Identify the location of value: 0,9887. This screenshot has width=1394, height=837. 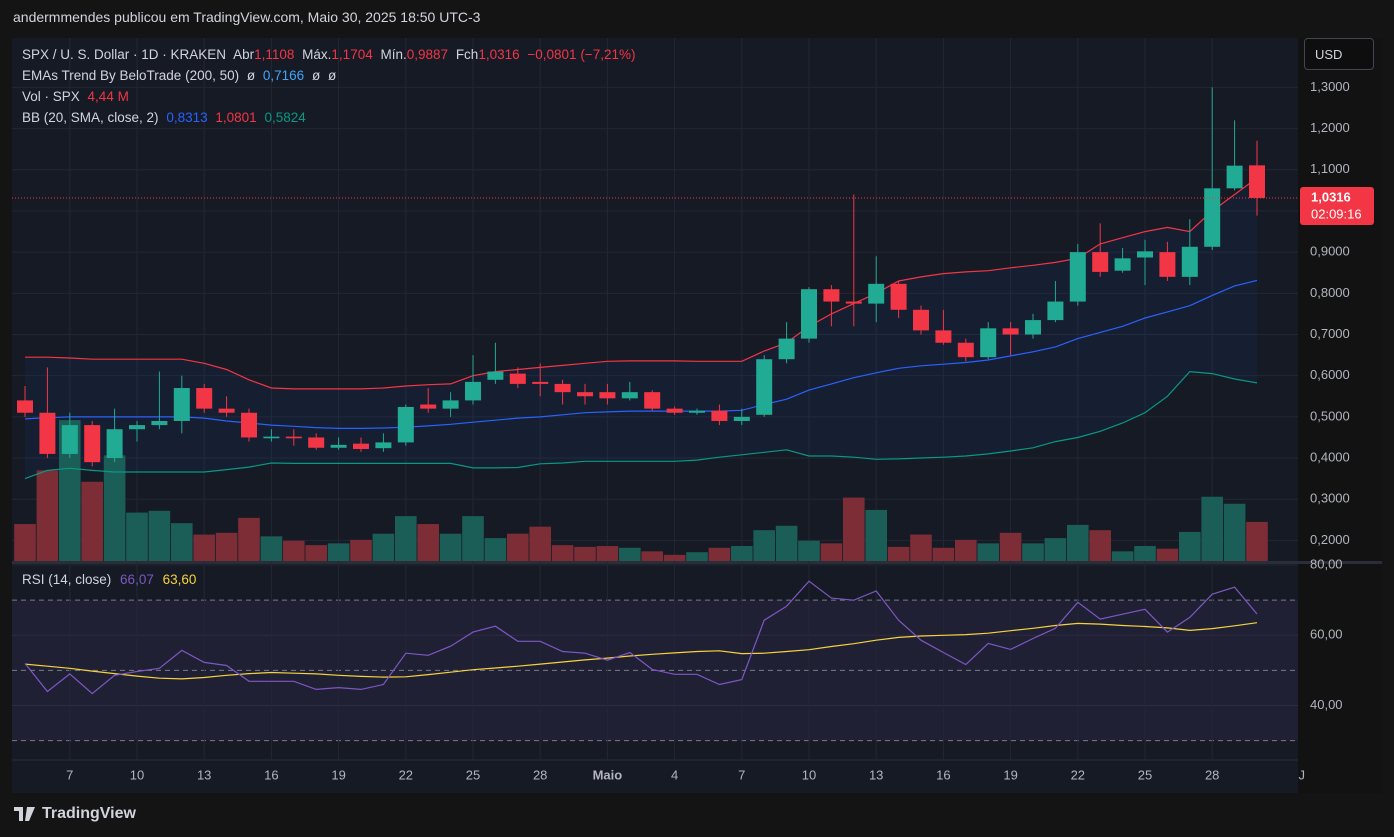
(427, 54).